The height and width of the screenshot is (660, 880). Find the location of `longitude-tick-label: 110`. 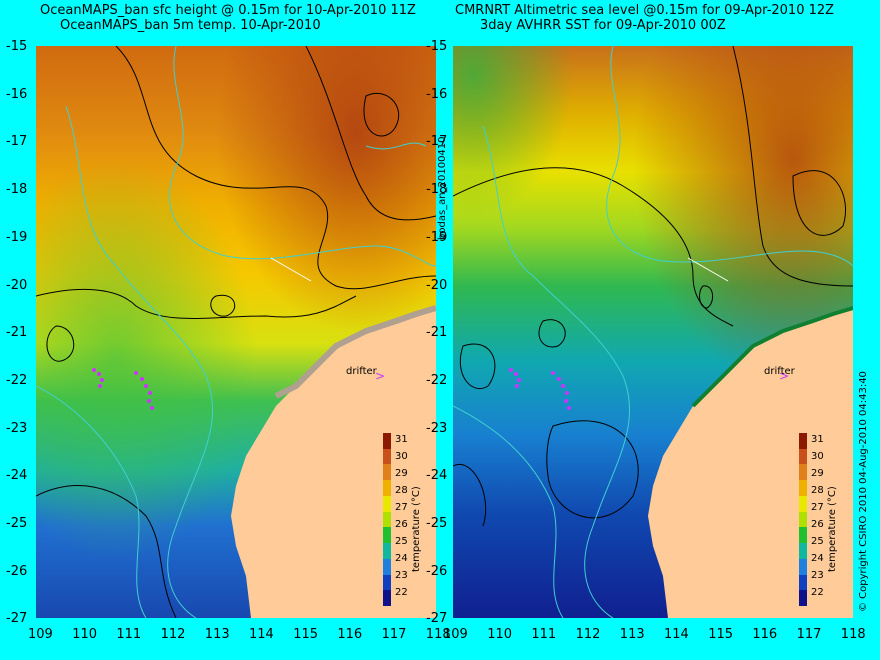

longitude-tick-label: 110 is located at coordinates (85, 634).